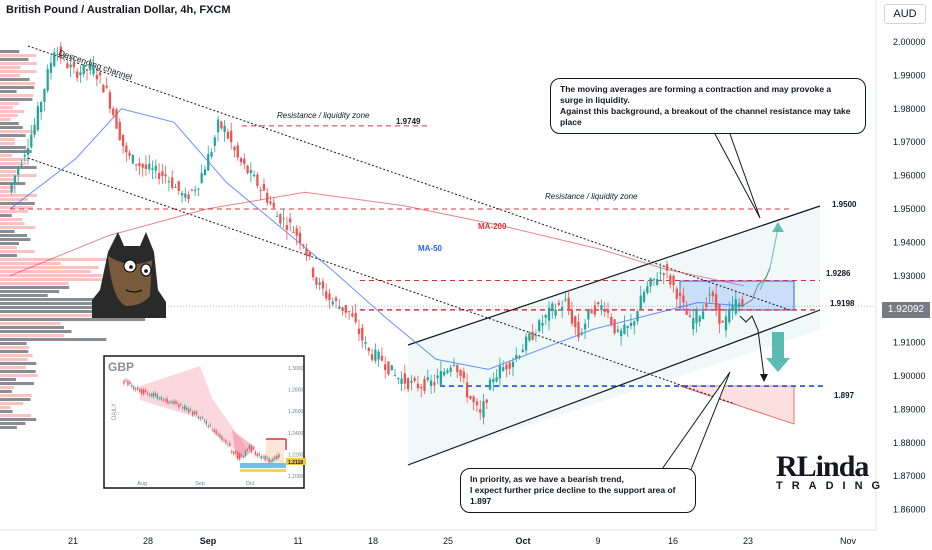  I want to click on inset-y-tick: 1.2600, so click(296, 412).